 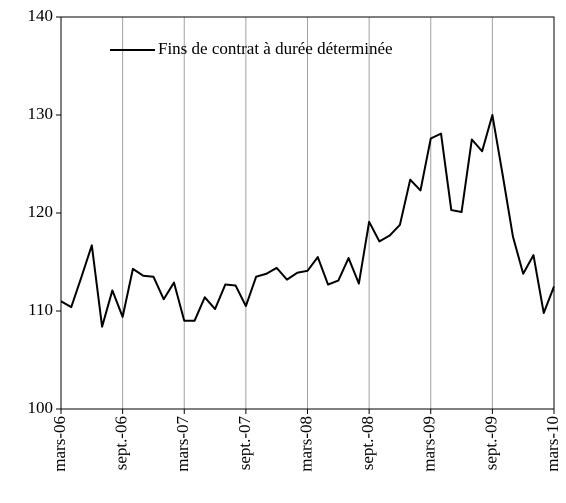 I want to click on x-tick-label: mars-06, so click(x=59, y=444).